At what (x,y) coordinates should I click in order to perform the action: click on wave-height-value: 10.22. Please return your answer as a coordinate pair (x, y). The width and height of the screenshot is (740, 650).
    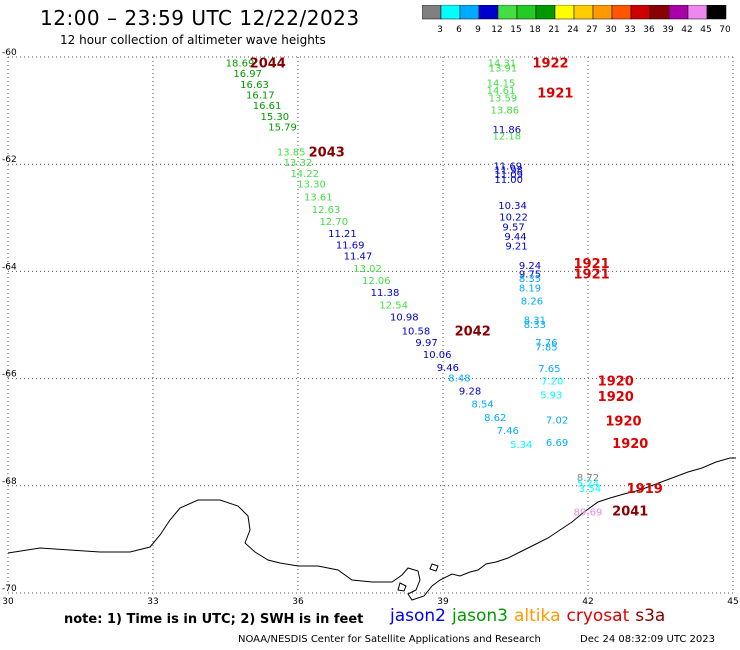
    Looking at the image, I should click on (513, 218).